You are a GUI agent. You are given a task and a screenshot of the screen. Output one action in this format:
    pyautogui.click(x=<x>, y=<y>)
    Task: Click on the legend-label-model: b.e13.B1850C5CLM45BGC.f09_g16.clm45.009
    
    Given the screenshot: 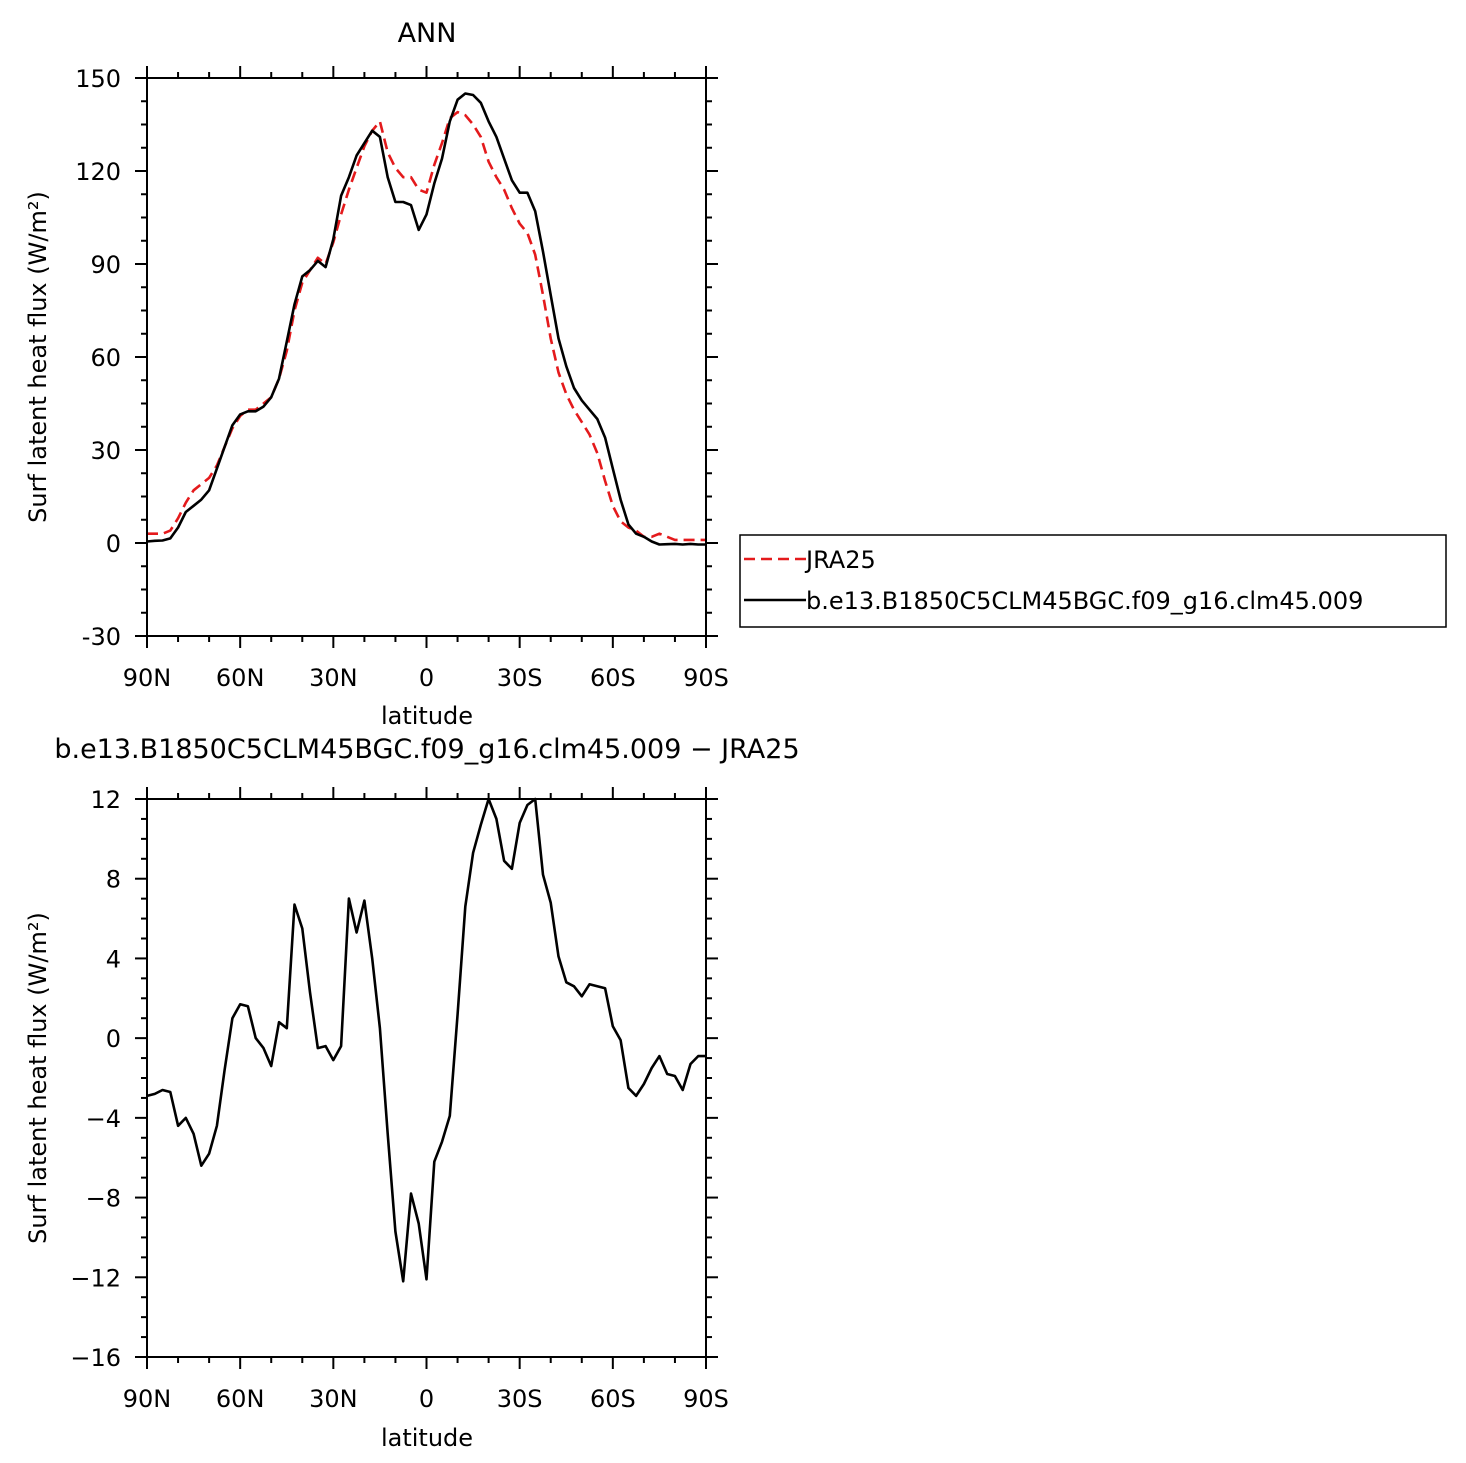 What is the action you would take?
    pyautogui.click(x=1084, y=601)
    